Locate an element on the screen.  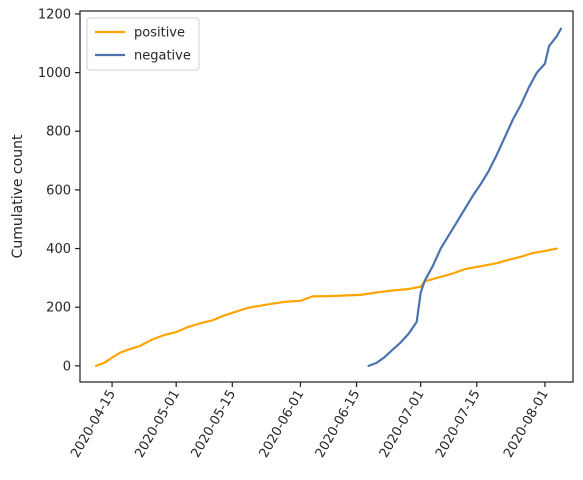
y-tick-label: 1200 is located at coordinates (54, 14).